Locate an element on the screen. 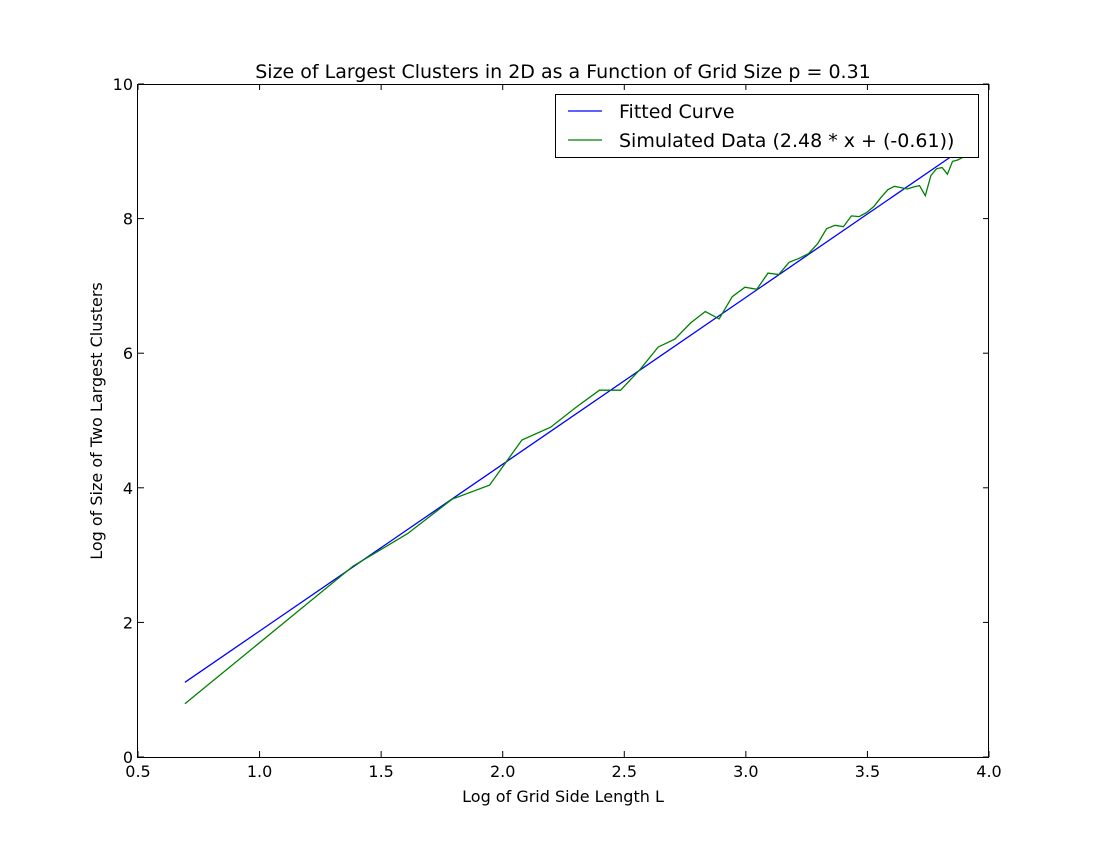  legend-label-1: Fitted Curve is located at coordinates (677, 112).